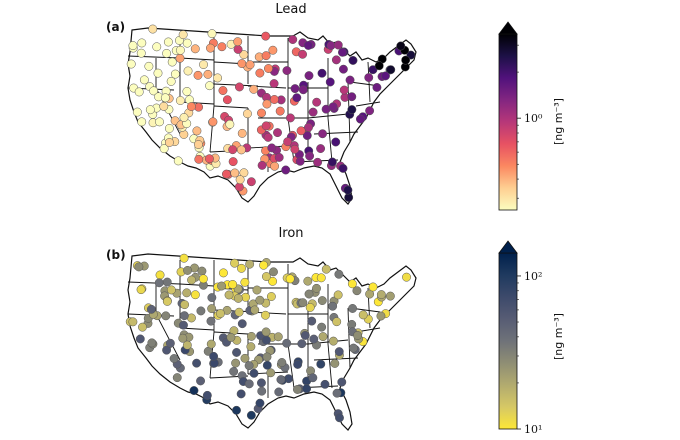 The width and height of the screenshot is (680, 440). Describe the element at coordinates (558, 121) in the screenshot. I see `colorbar-label: [ng m⁻³]` at that location.